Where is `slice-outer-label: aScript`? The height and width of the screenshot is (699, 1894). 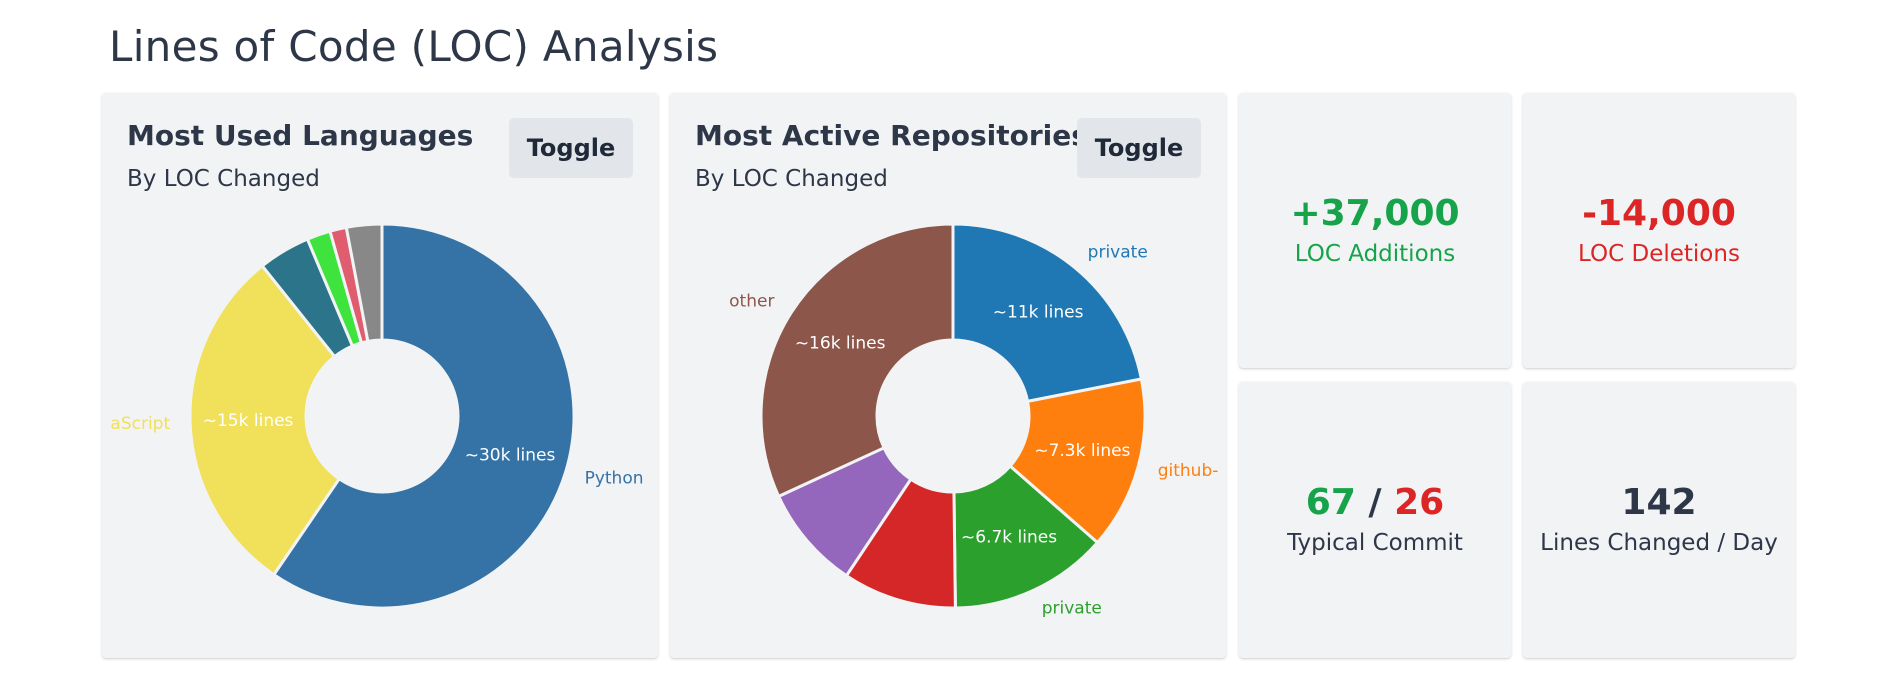 slice-outer-label: aScript is located at coordinates (140, 424).